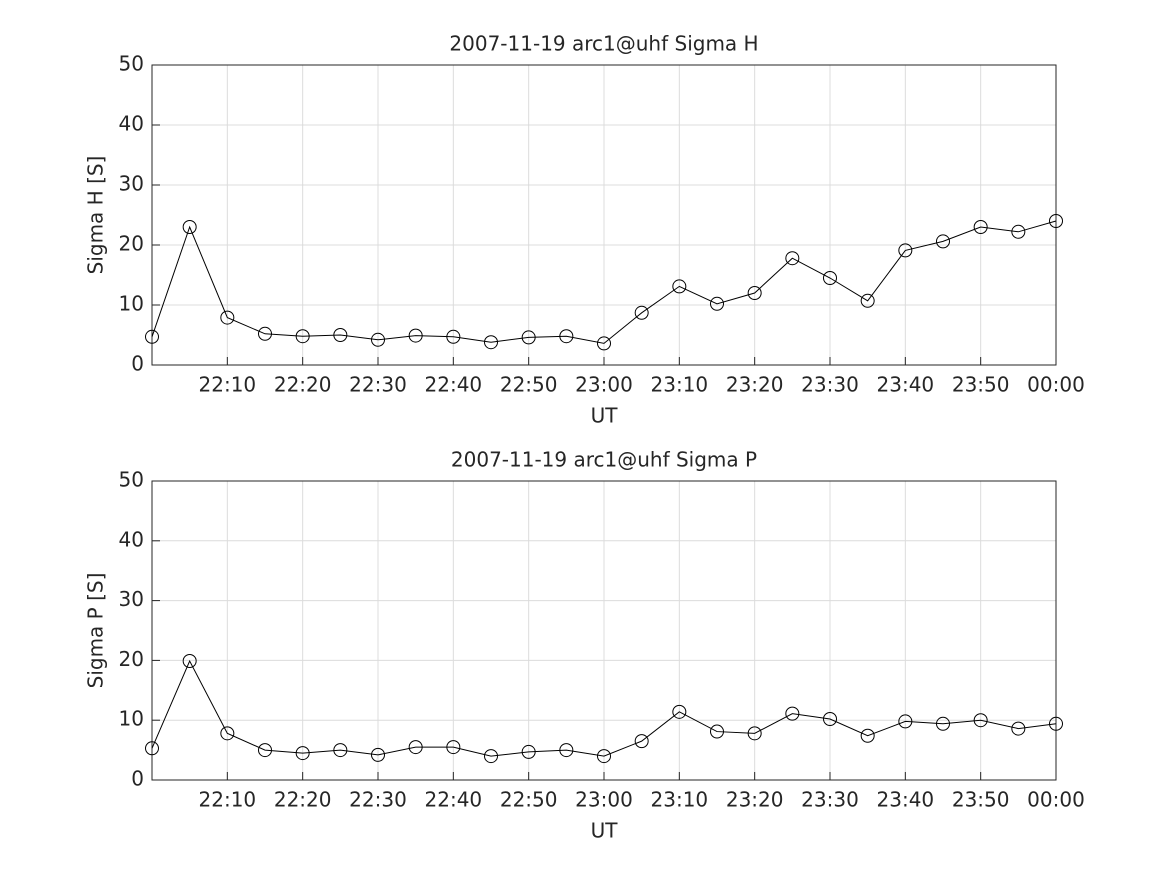 This screenshot has height=875, width=1167. Describe the element at coordinates (604, 460) in the screenshot. I see `chart-title: 2007-11-19 arc1@uhf Sigma P` at that location.